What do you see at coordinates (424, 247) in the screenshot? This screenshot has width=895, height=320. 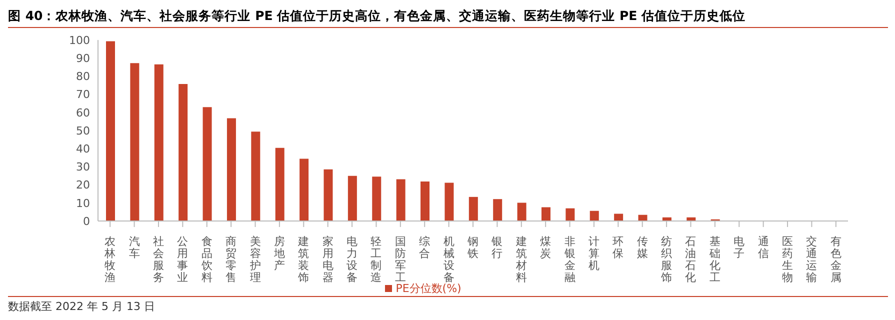 I see `x-tick-label: 综合` at bounding box center [424, 247].